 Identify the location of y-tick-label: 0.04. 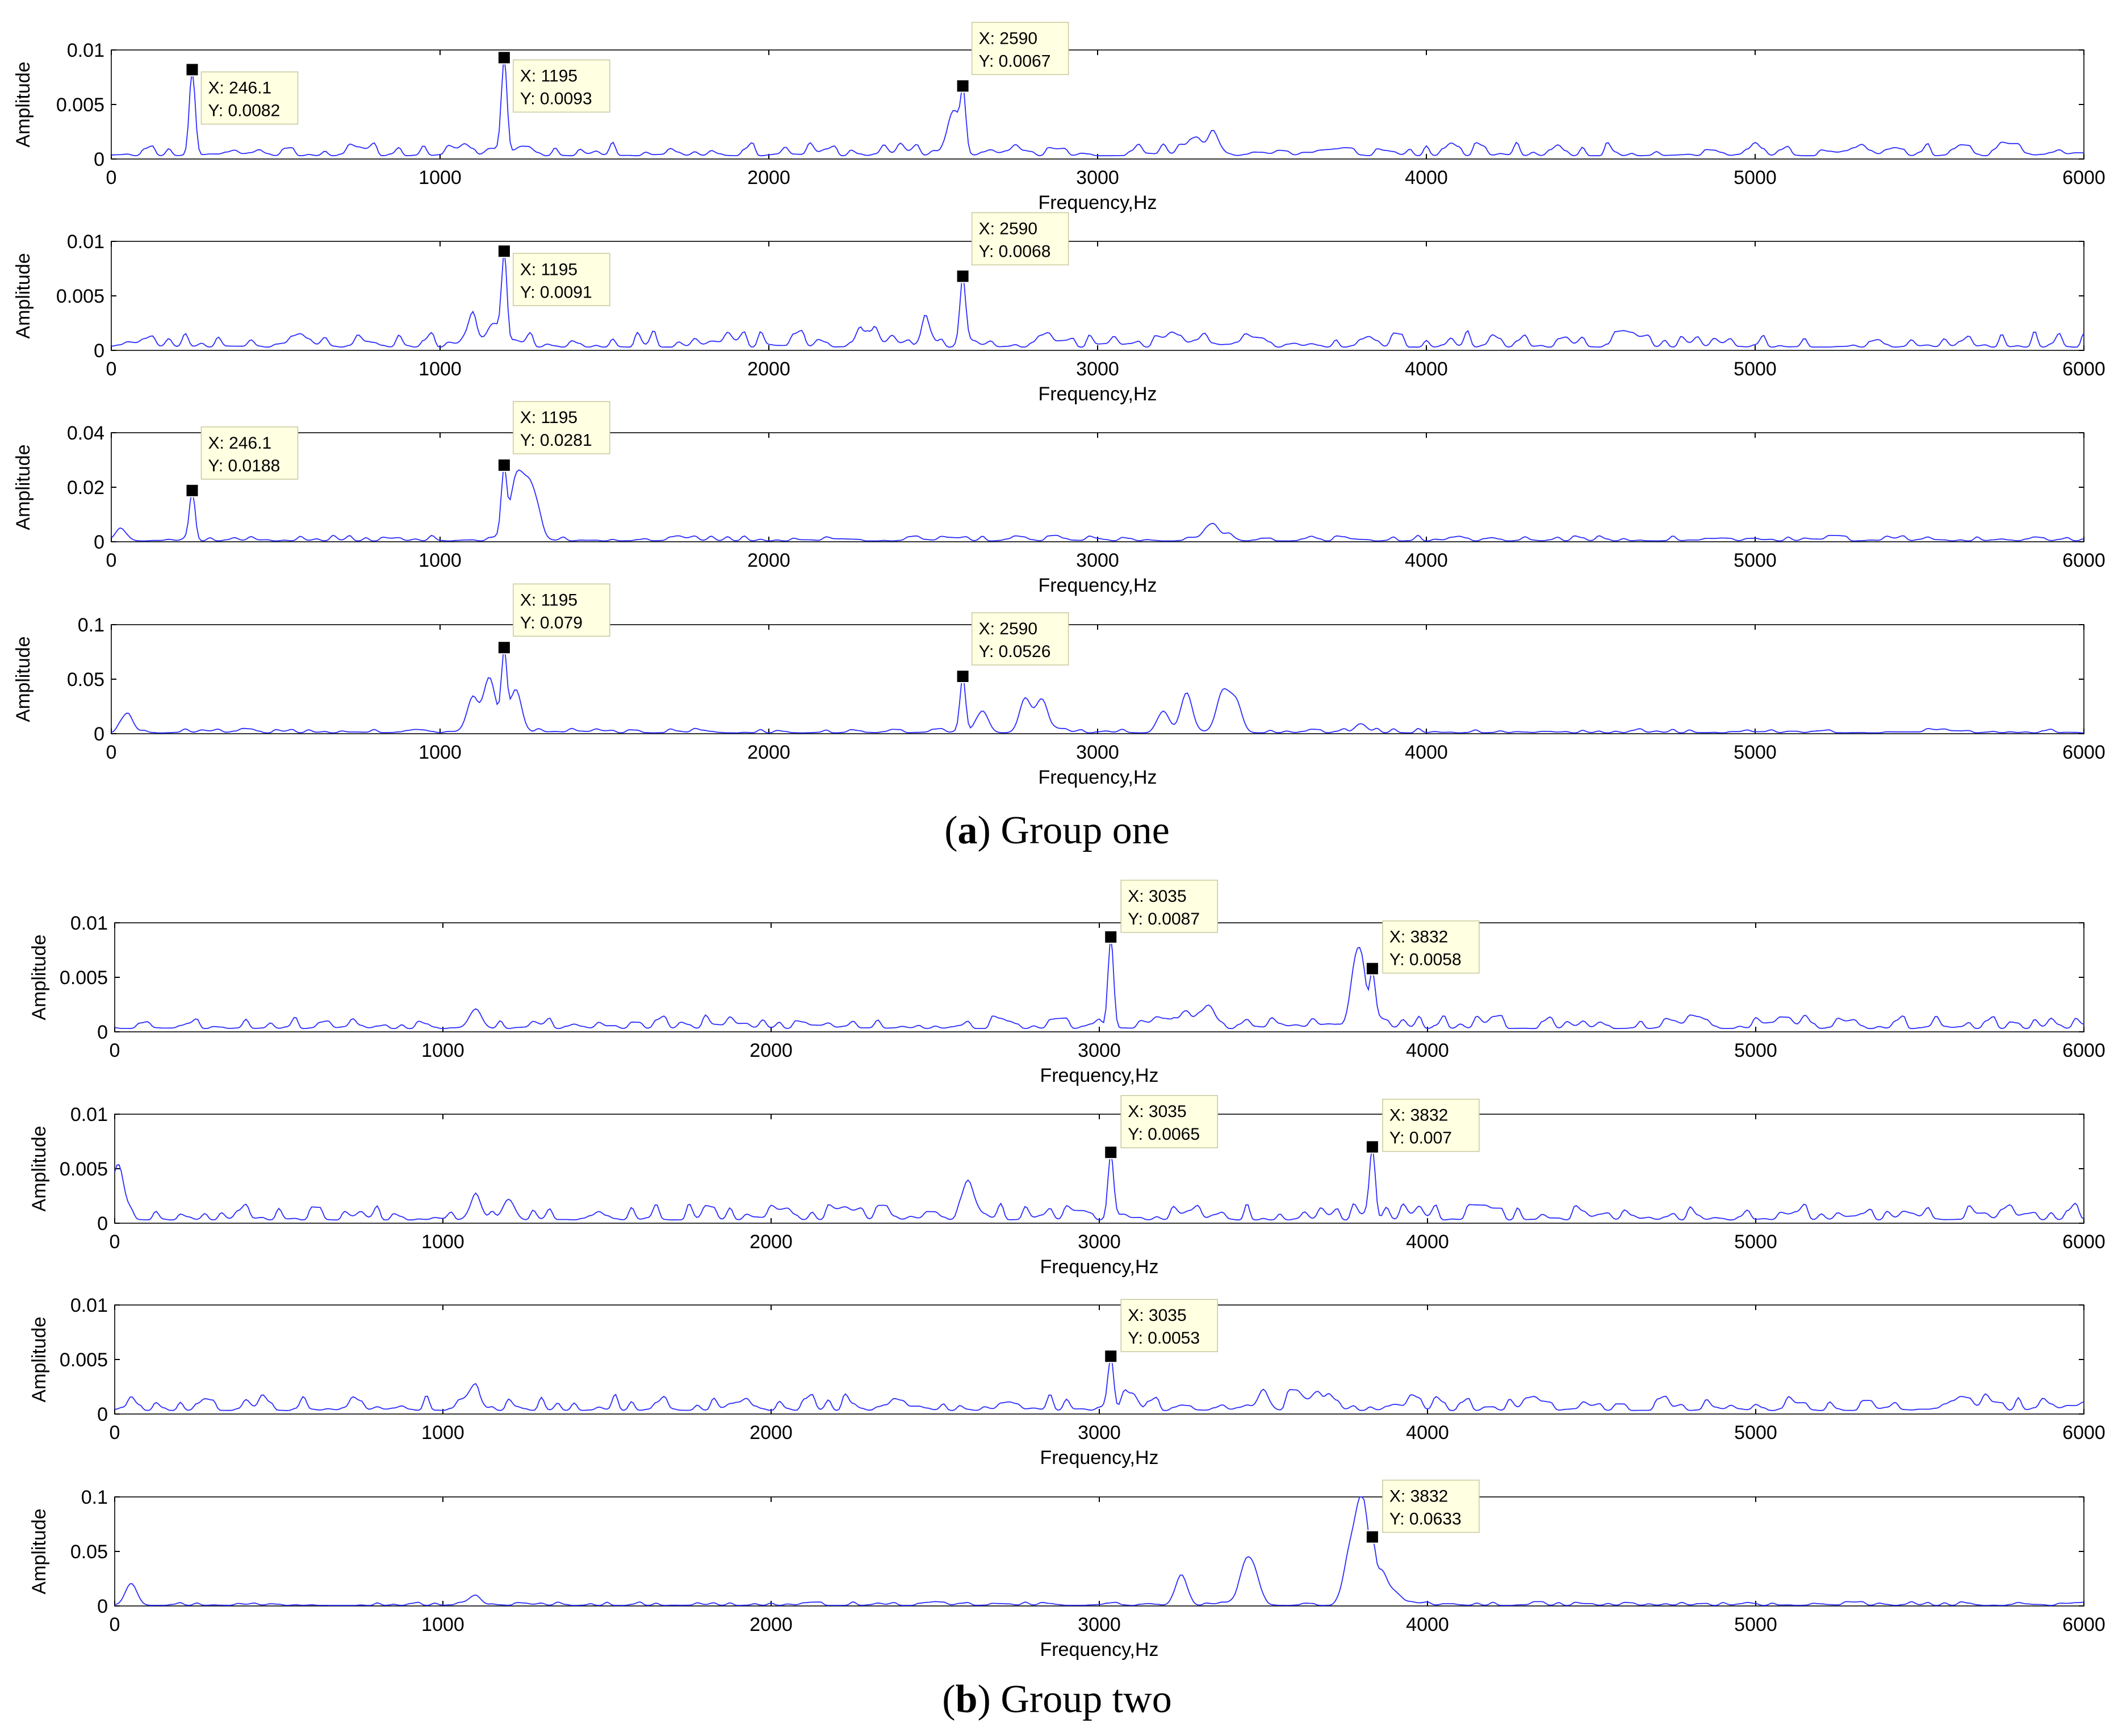
(85, 433).